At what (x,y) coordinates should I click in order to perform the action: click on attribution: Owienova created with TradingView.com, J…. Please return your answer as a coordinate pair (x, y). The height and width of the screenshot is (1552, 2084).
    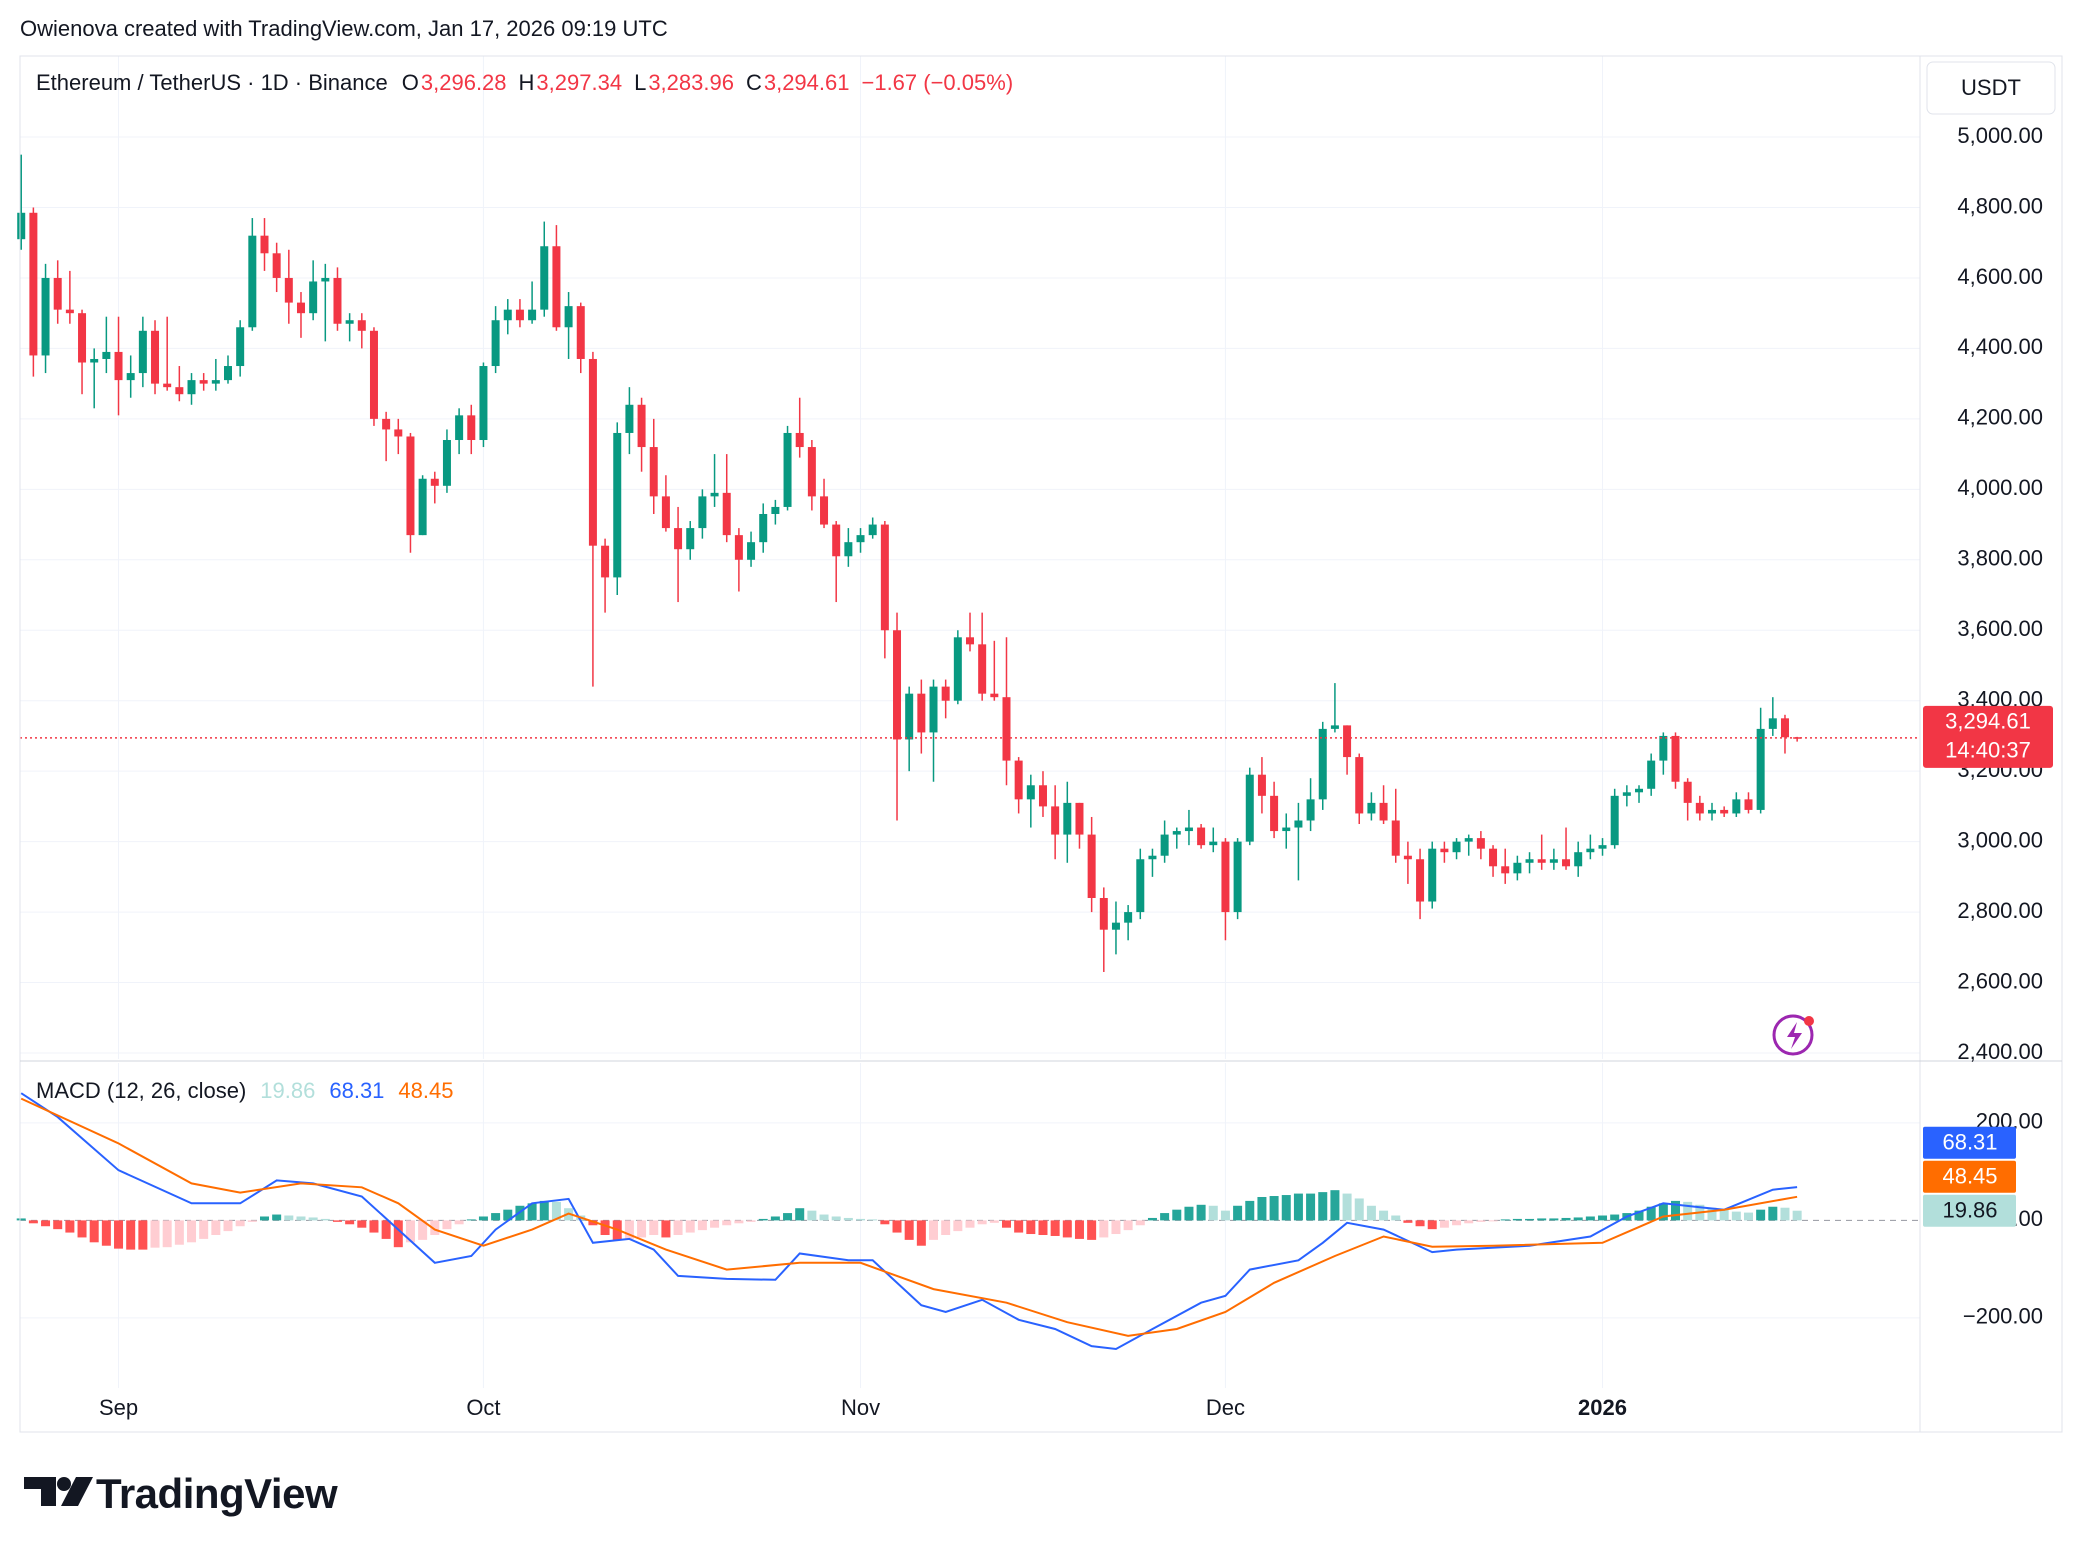
    Looking at the image, I should click on (344, 28).